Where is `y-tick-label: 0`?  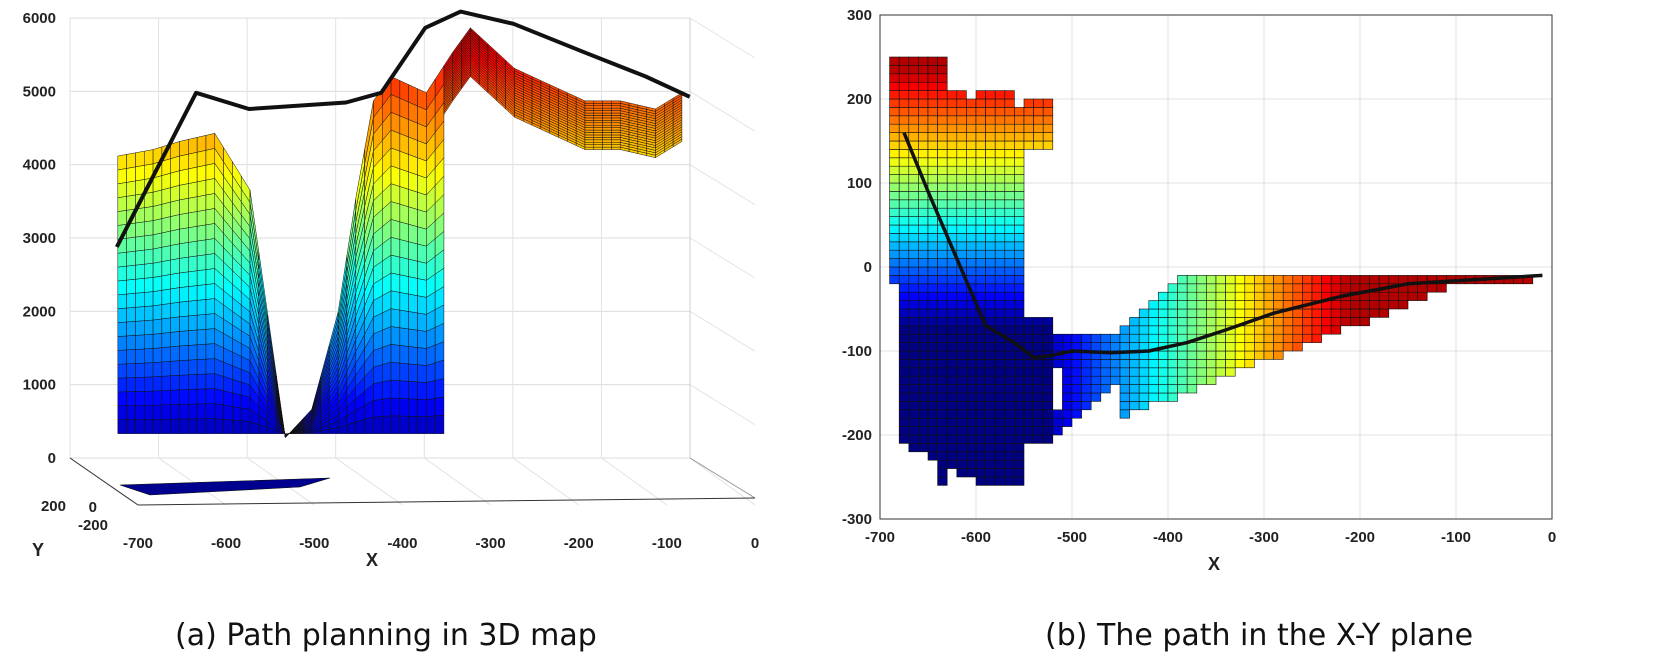
y-tick-label: 0 is located at coordinates (868, 267).